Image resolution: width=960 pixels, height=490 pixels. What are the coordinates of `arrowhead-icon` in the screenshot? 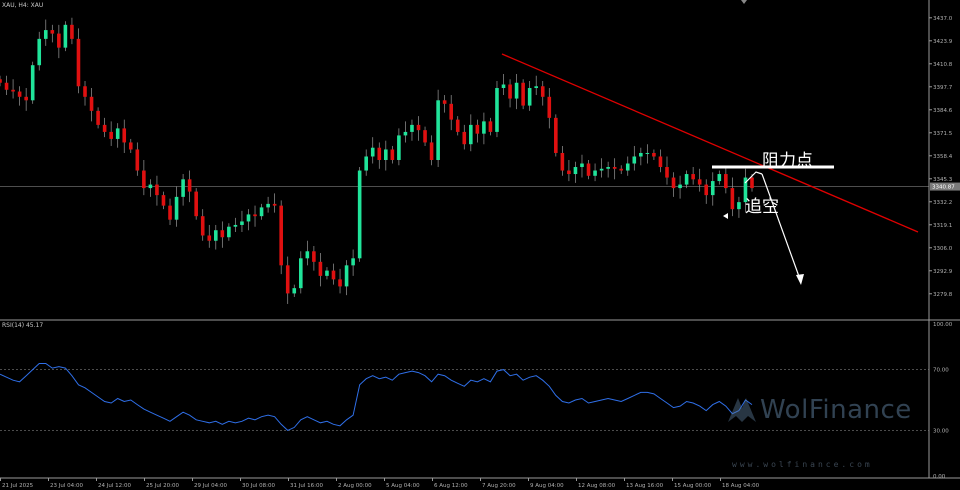 It's located at (800, 279).